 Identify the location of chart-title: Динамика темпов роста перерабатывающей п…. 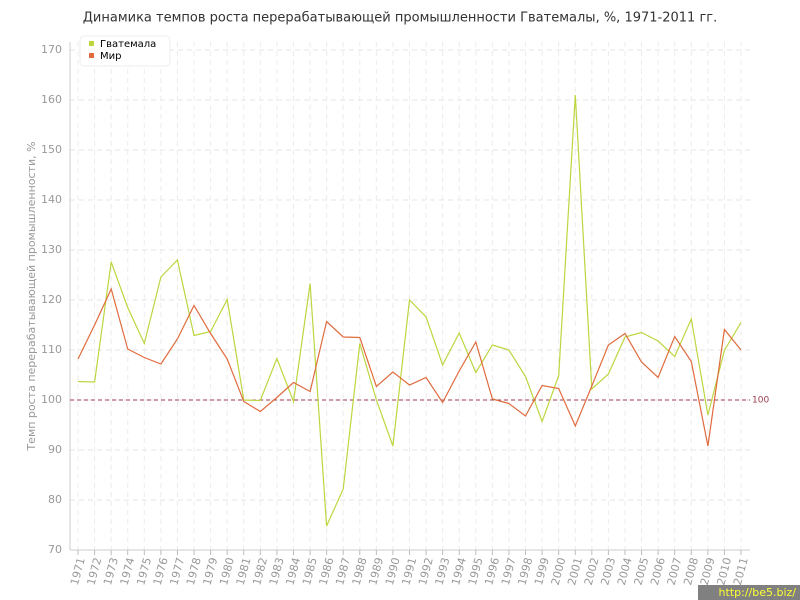
(400, 18).